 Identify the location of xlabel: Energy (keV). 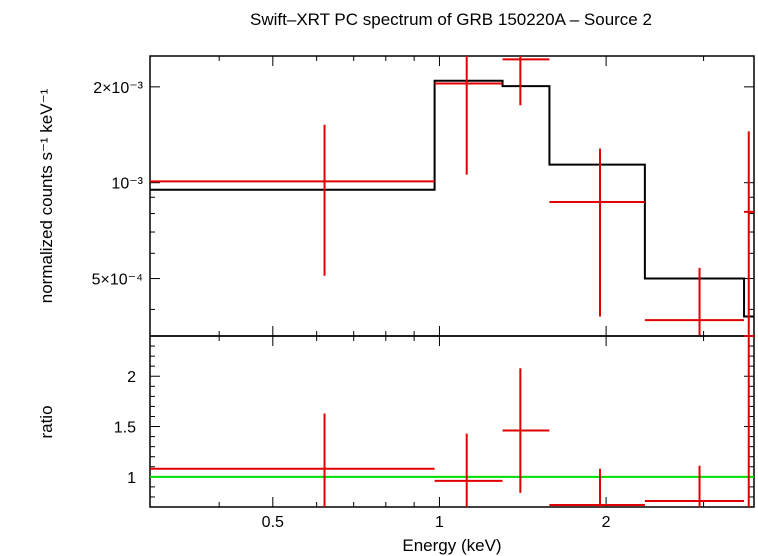
(451, 545).